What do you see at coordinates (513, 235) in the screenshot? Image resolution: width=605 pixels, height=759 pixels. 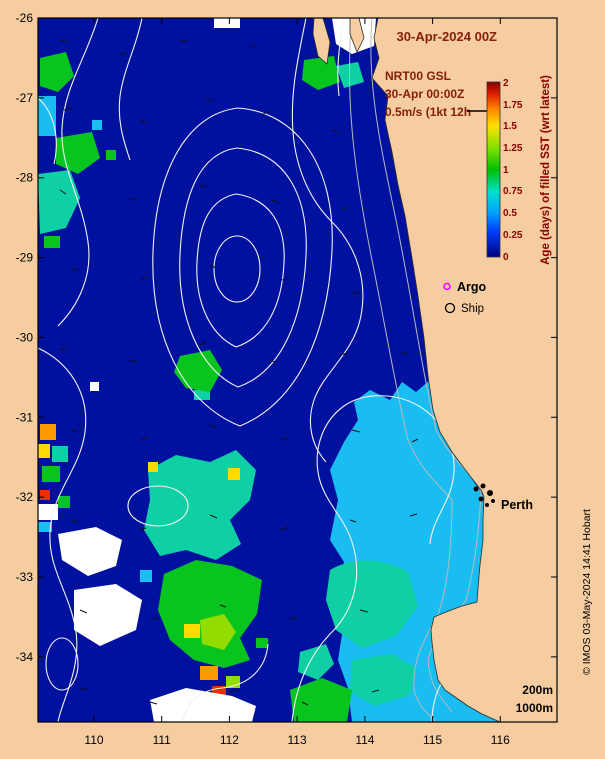 I see `colorbar-tick: 0.25` at bounding box center [513, 235].